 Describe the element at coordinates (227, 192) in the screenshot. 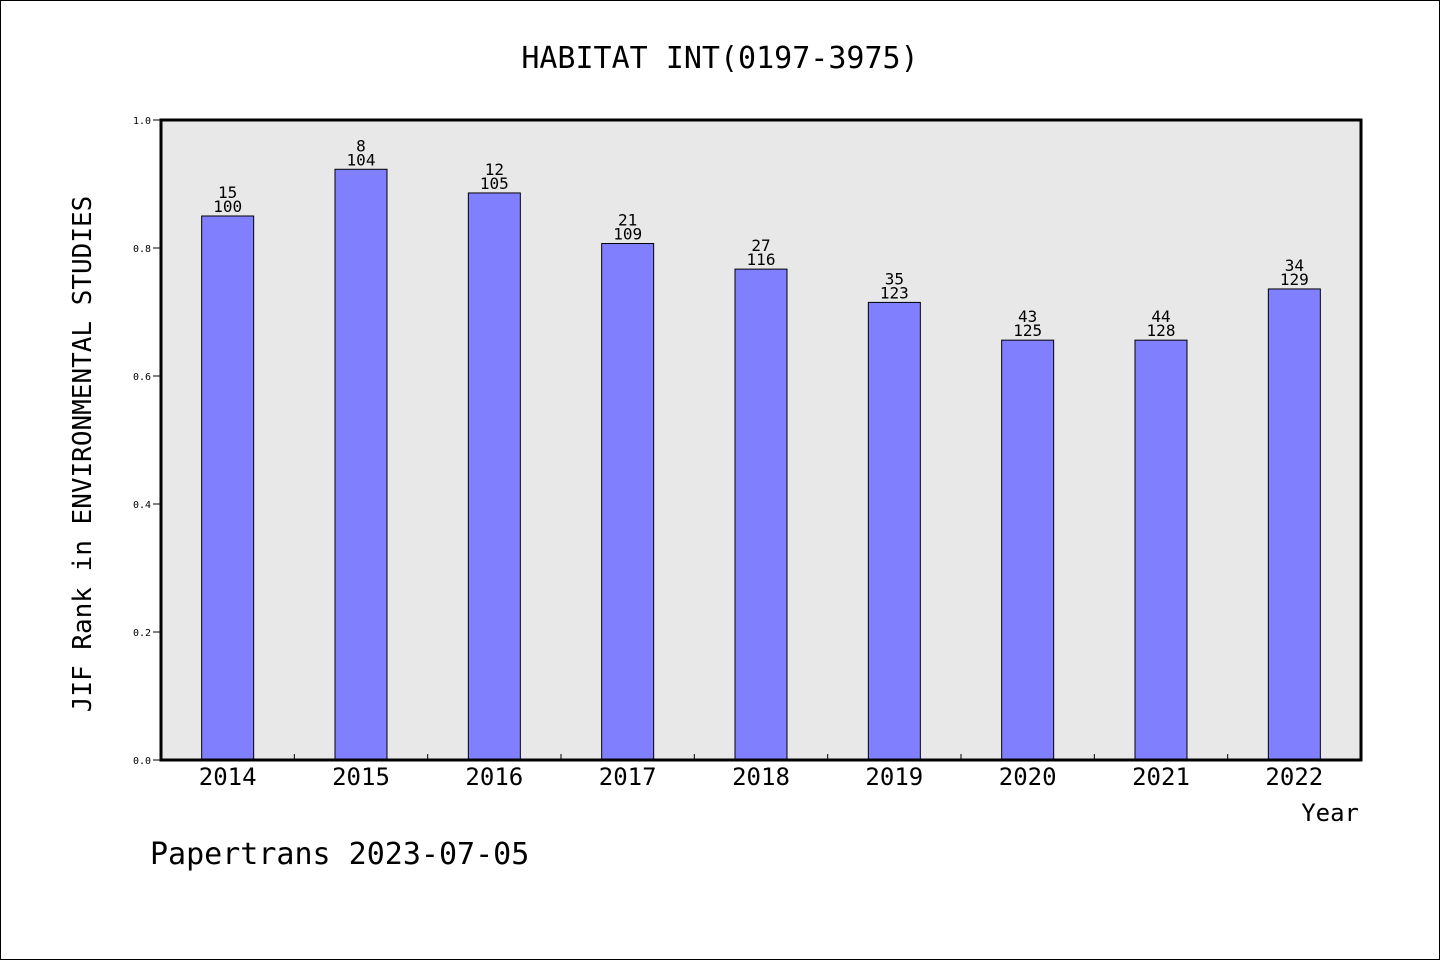

I see `bar-rank-label: 15` at that location.